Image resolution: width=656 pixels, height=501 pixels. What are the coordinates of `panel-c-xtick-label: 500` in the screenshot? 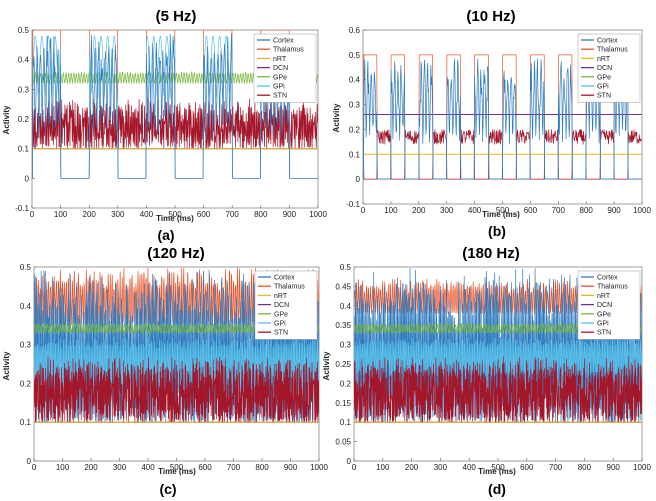 It's located at (177, 467).